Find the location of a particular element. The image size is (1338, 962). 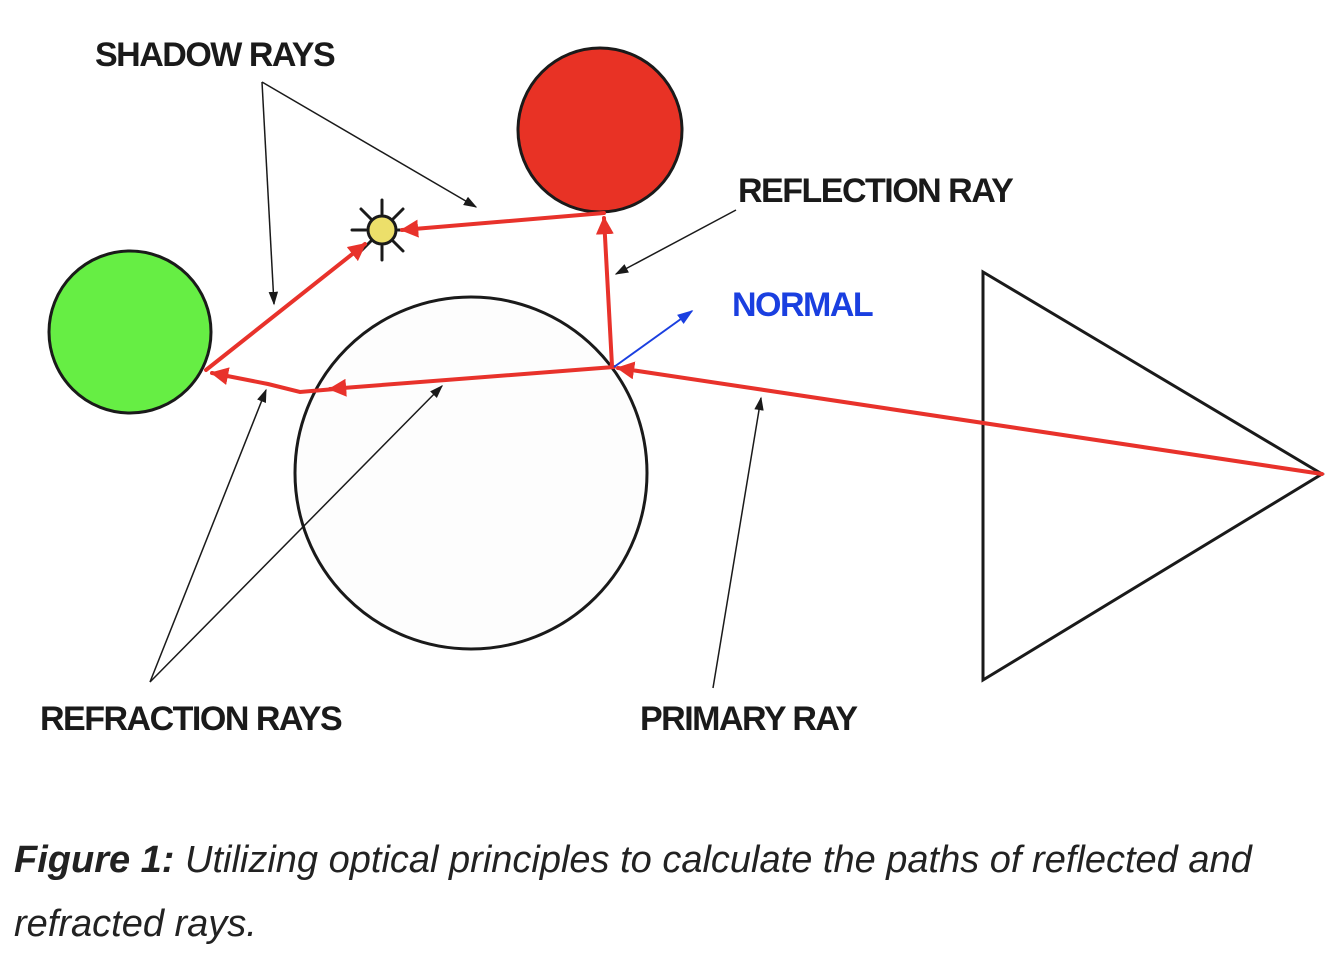

primary-leader is located at coordinates (738, 542).